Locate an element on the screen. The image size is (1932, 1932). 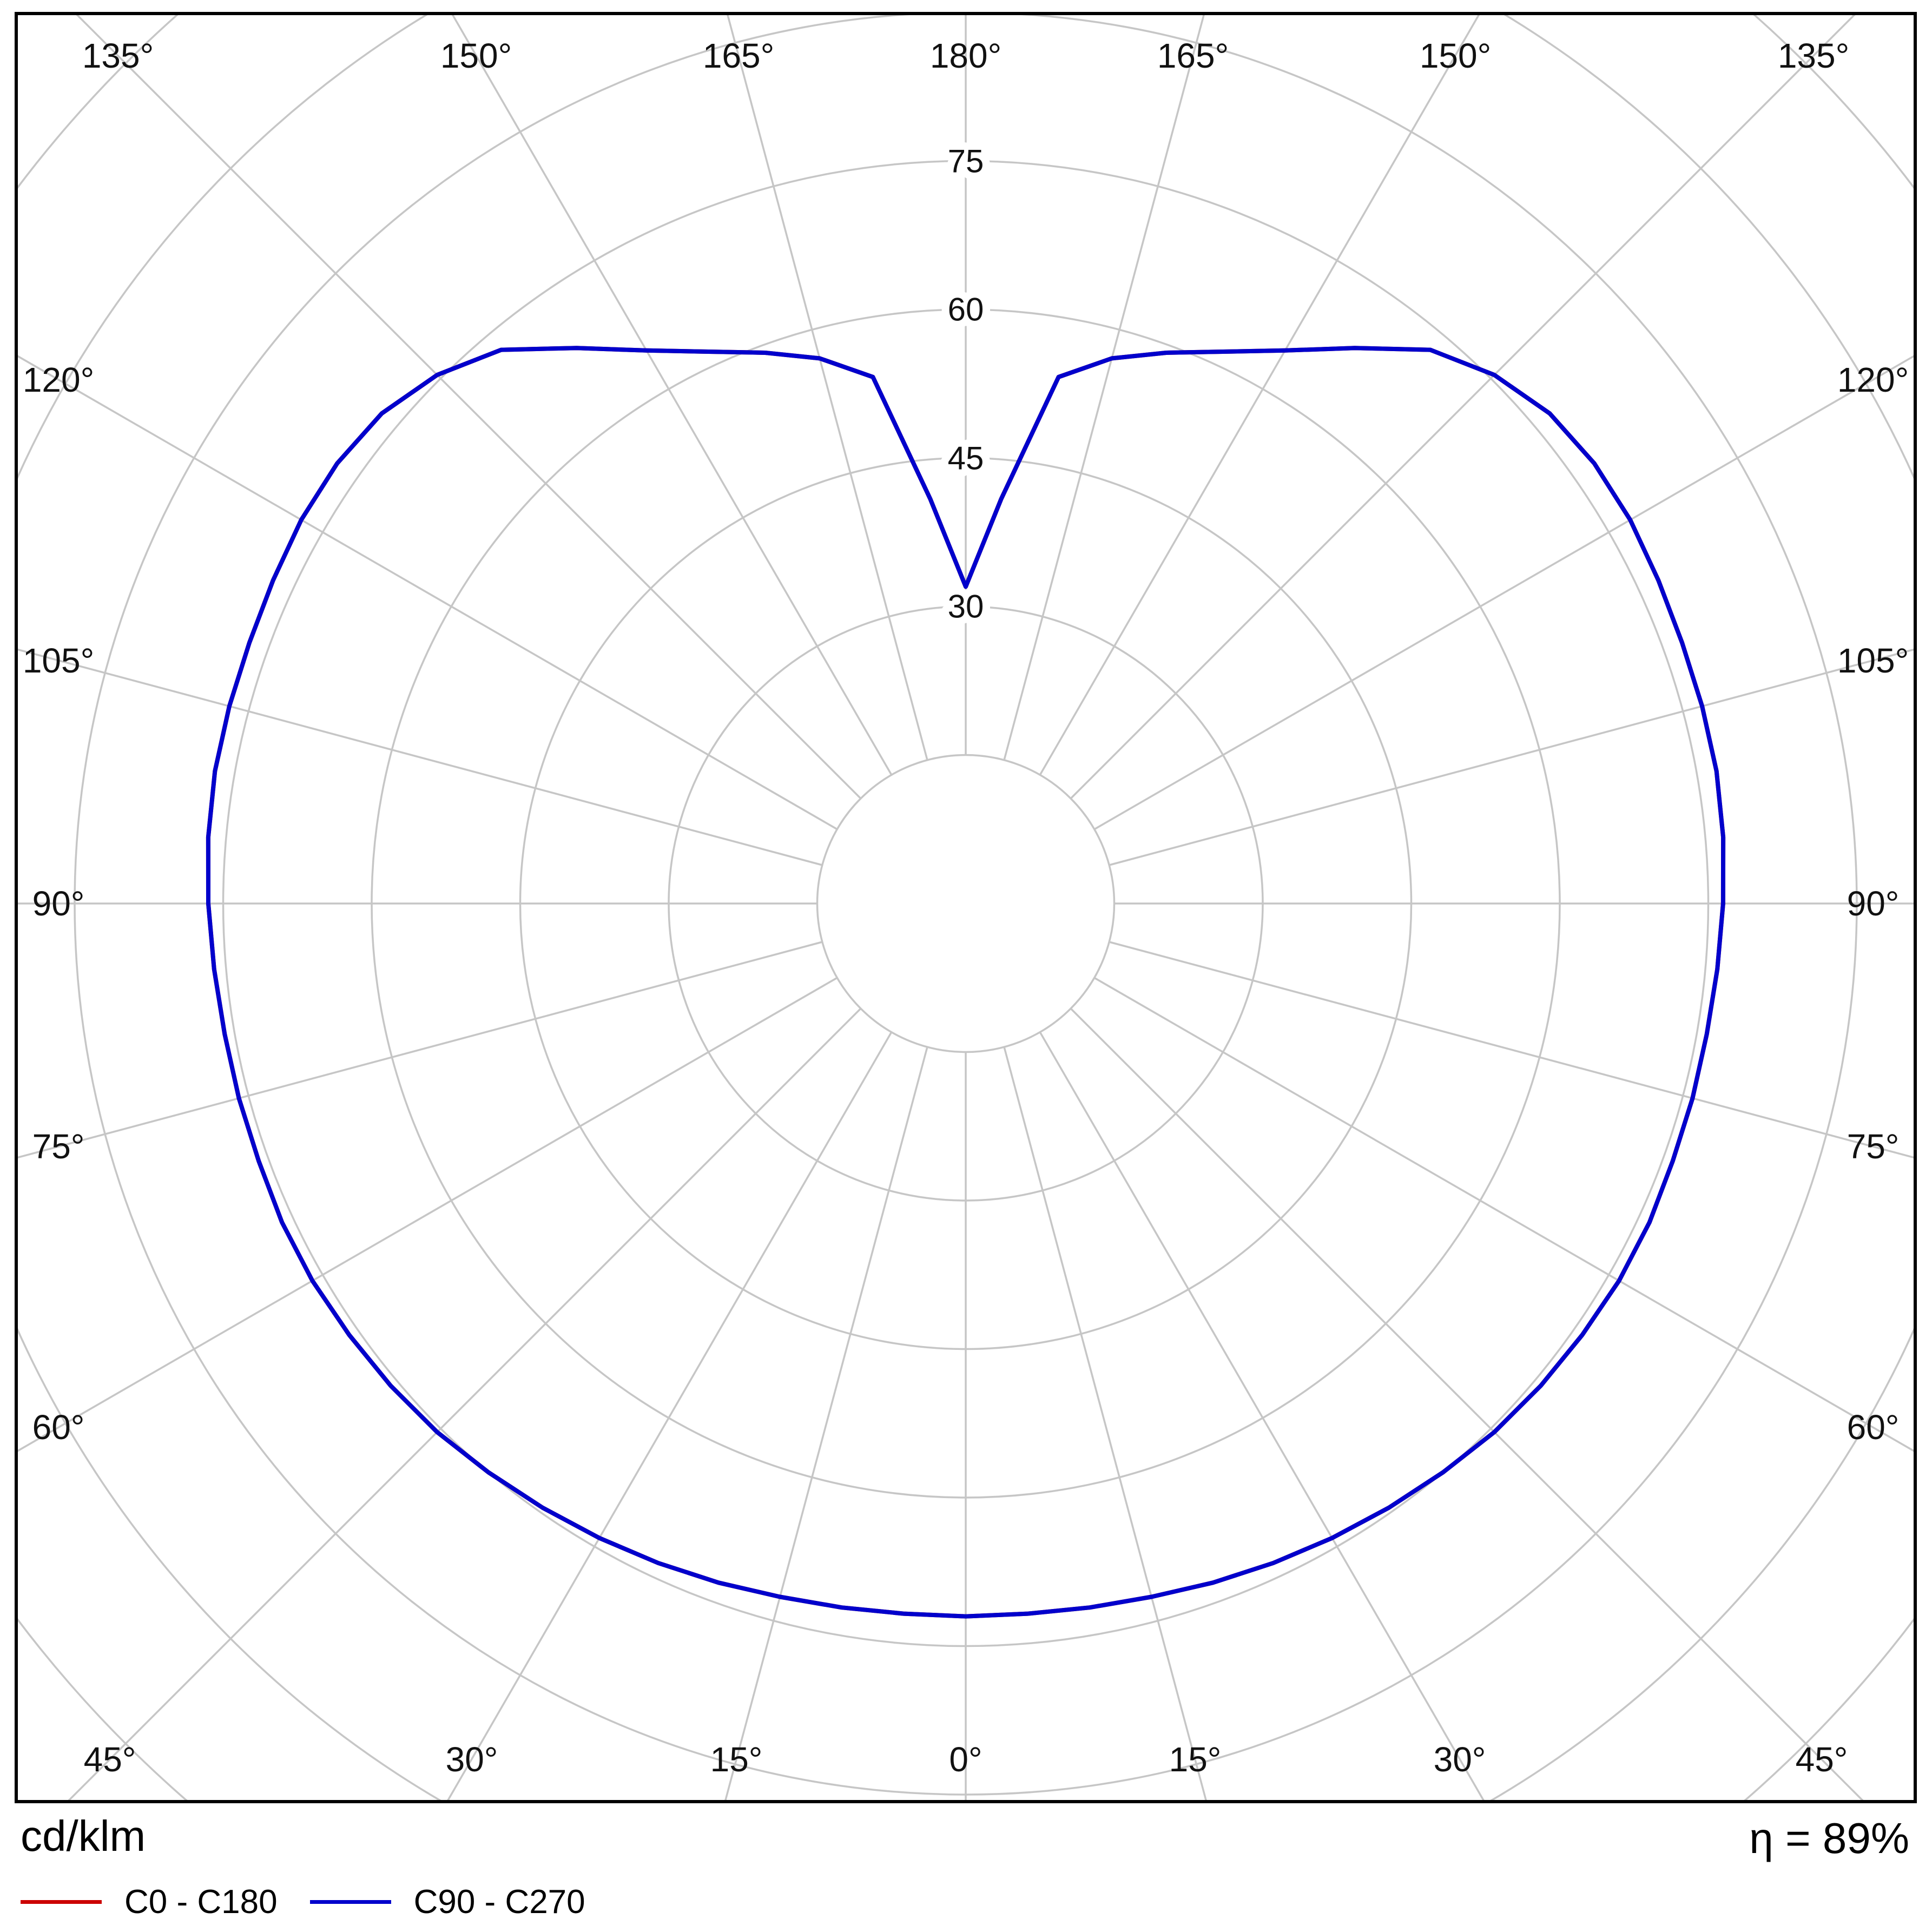
angle-label-165-left: 165° is located at coordinates (738, 55).